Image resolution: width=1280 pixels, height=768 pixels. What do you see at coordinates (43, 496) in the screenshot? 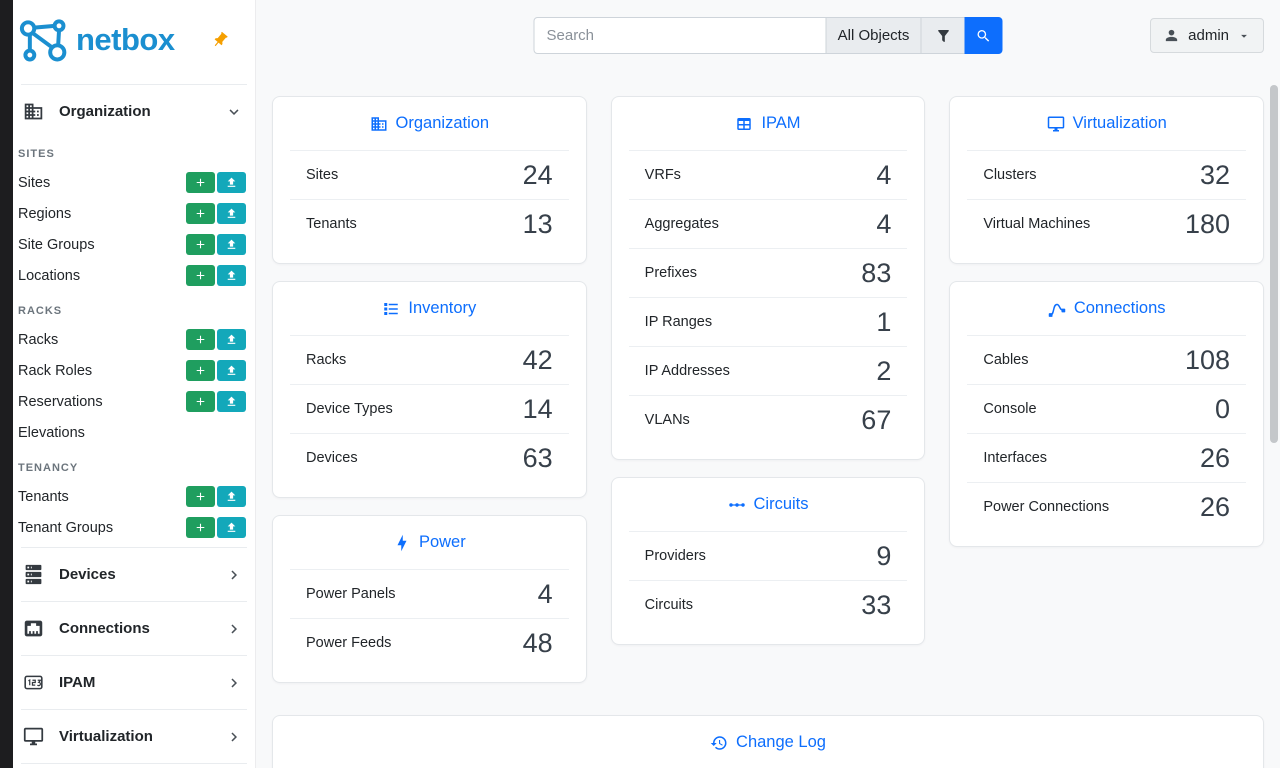
I see `tenants-link: Tenants` at bounding box center [43, 496].